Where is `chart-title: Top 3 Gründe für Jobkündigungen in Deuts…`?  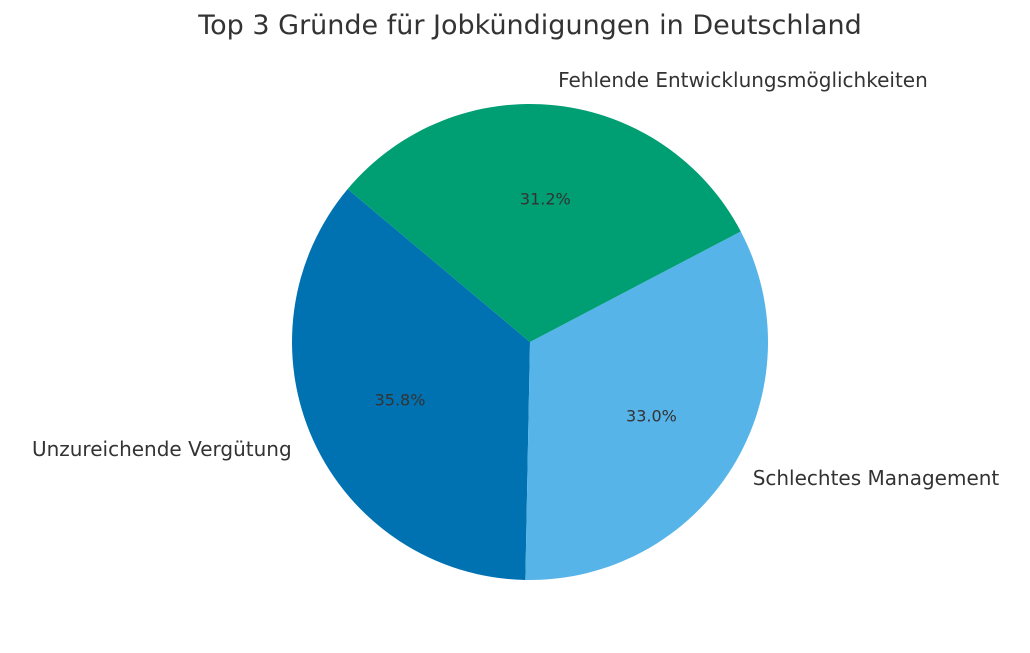
chart-title: Top 3 Gründe für Jobkündigungen in Deuts… is located at coordinates (529, 25).